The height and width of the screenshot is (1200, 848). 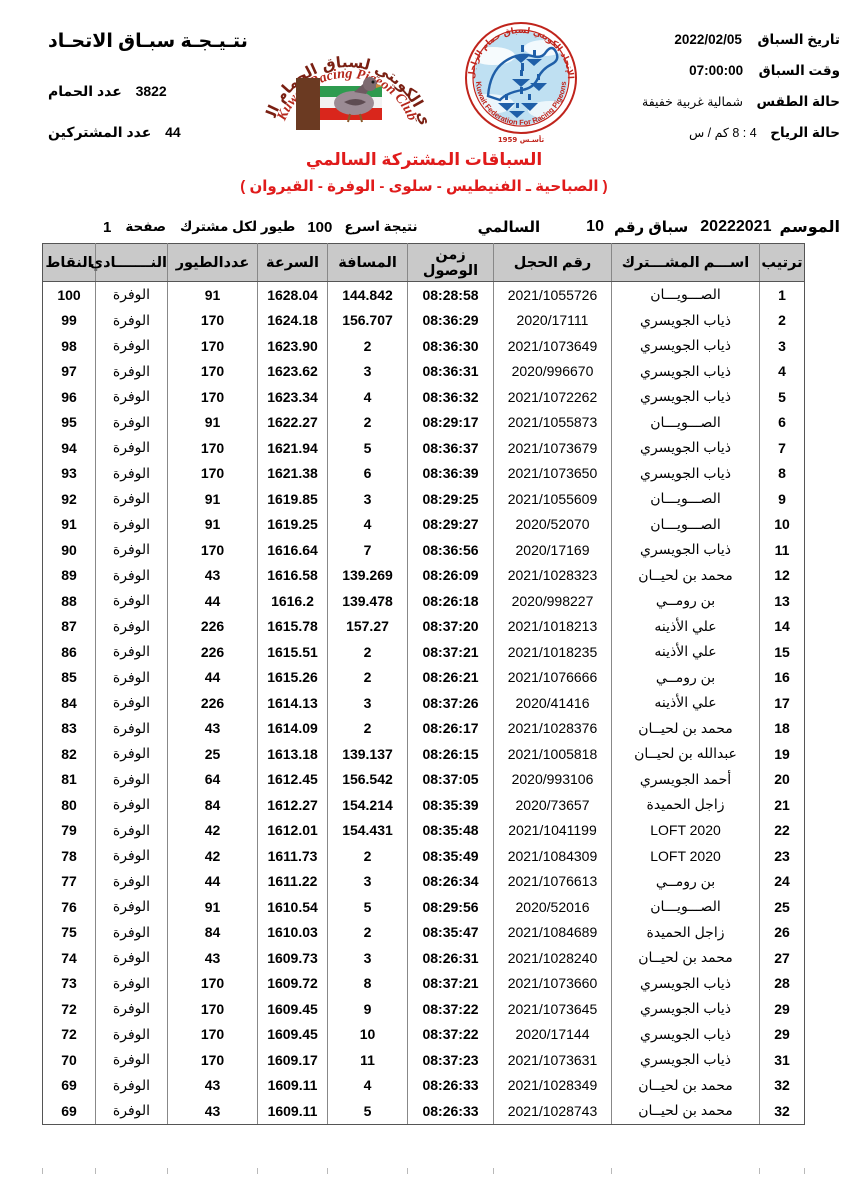 I want to click on race-time-value: 07:00:00, so click(x=716, y=70).